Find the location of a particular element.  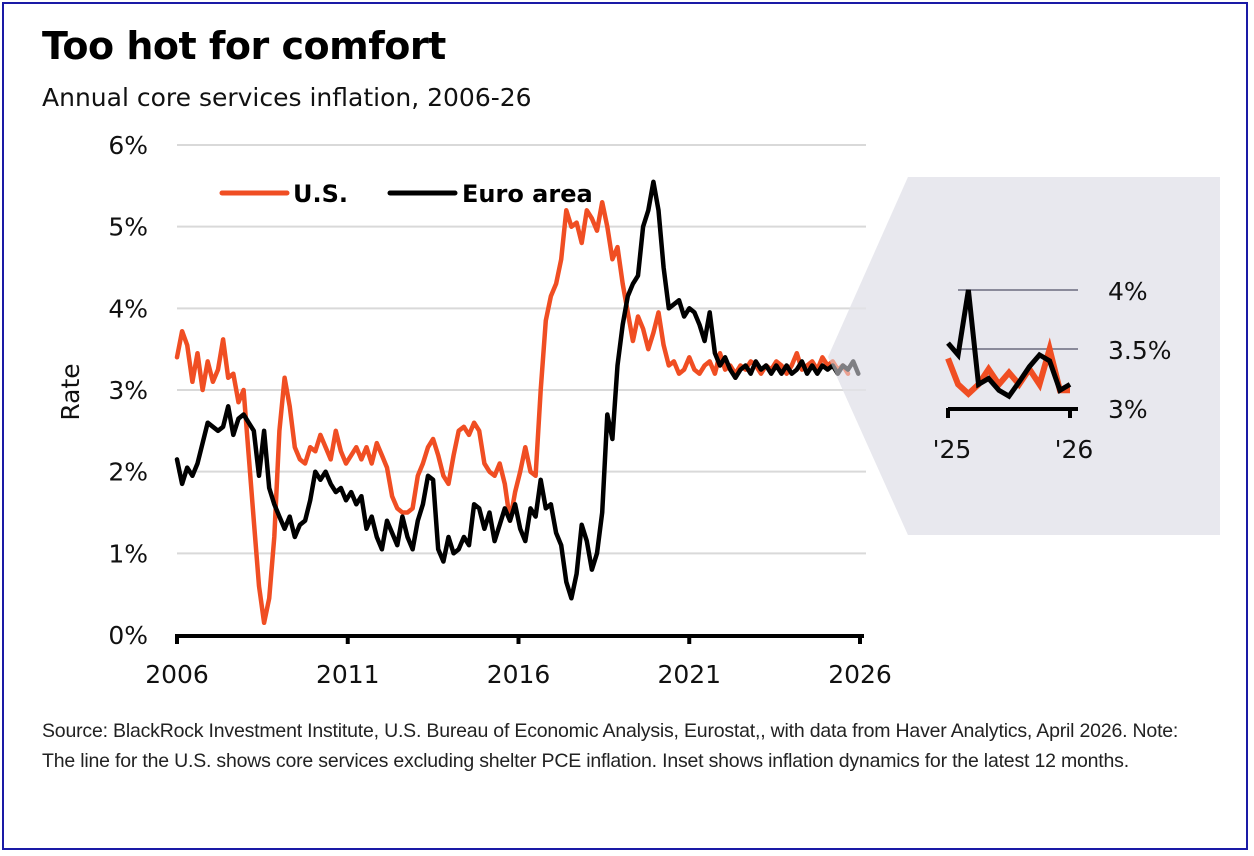

main-x-axis: 2006 2011 2016 2021 2026 is located at coordinates (518, 661).